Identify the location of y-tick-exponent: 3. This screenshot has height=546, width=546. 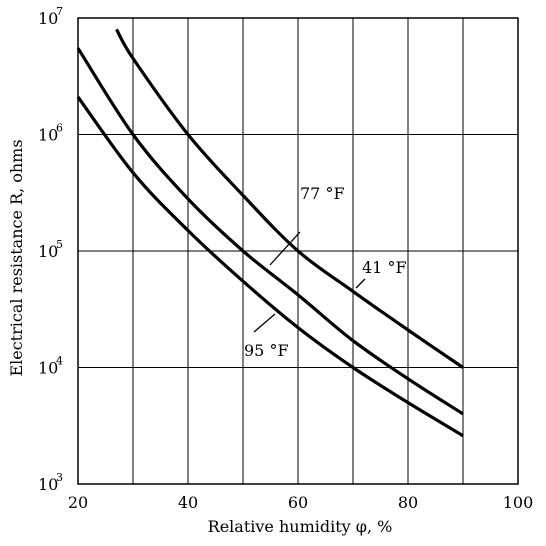
(59, 477).